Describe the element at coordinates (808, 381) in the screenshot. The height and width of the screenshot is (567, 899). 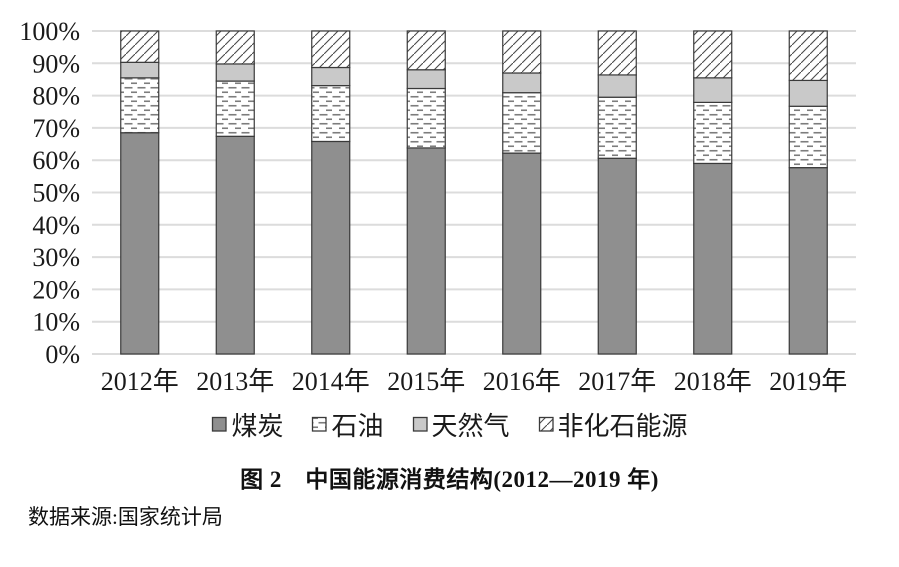
I see `x-tick-label: 2019年` at that location.